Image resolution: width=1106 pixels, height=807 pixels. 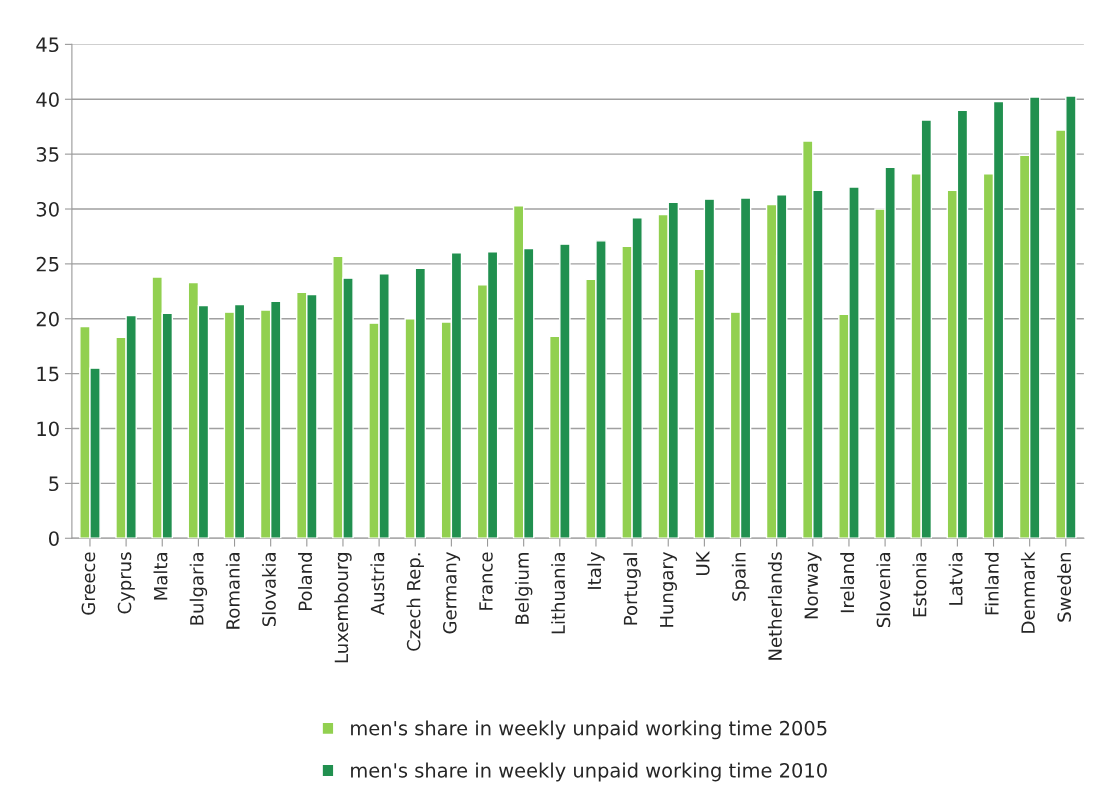 What do you see at coordinates (343, 608) in the screenshot?
I see `x-tick-label: Luxembourg` at bounding box center [343, 608].